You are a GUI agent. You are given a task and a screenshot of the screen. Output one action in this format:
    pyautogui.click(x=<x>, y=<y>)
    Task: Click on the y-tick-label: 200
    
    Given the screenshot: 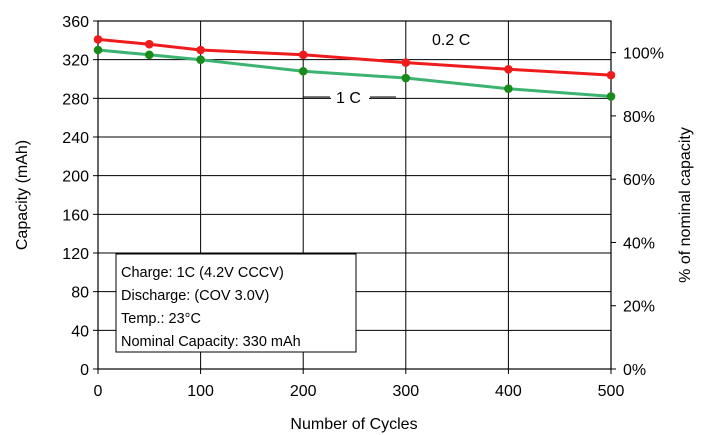 What is the action you would take?
    pyautogui.click(x=75, y=177)
    